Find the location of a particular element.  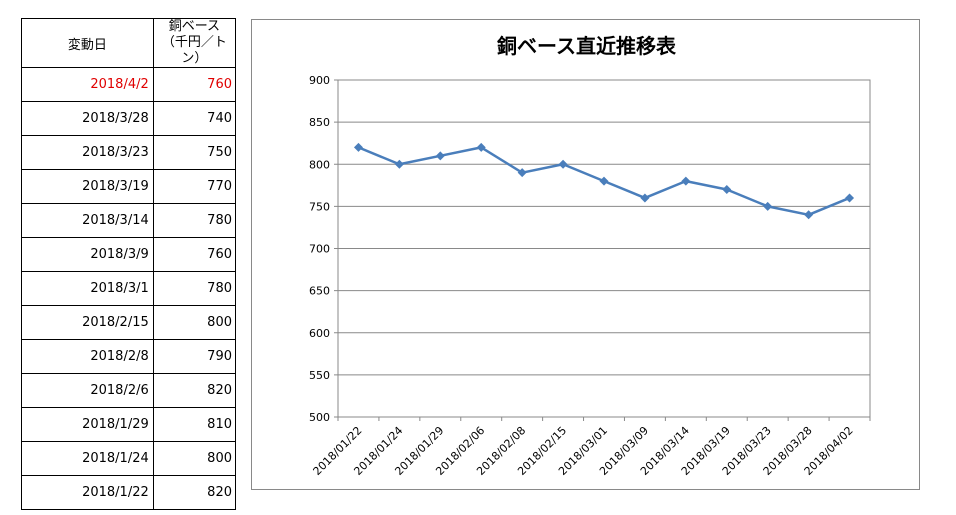

table-row: 2018/1/24 800 is located at coordinates (129, 458).